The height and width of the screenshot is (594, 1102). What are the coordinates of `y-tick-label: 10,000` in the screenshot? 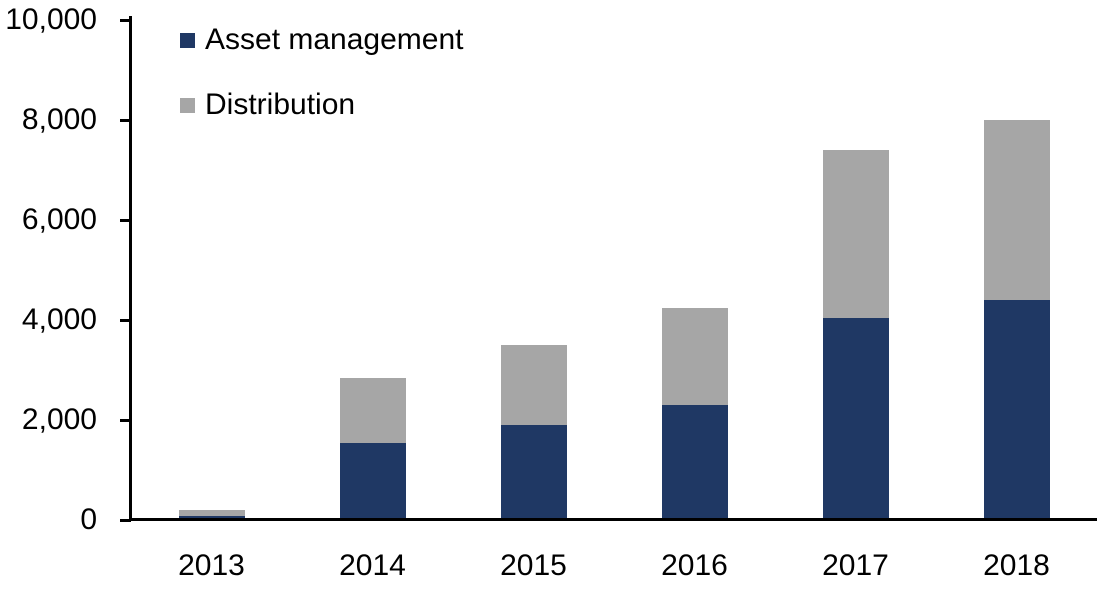 It's located at (51, 19).